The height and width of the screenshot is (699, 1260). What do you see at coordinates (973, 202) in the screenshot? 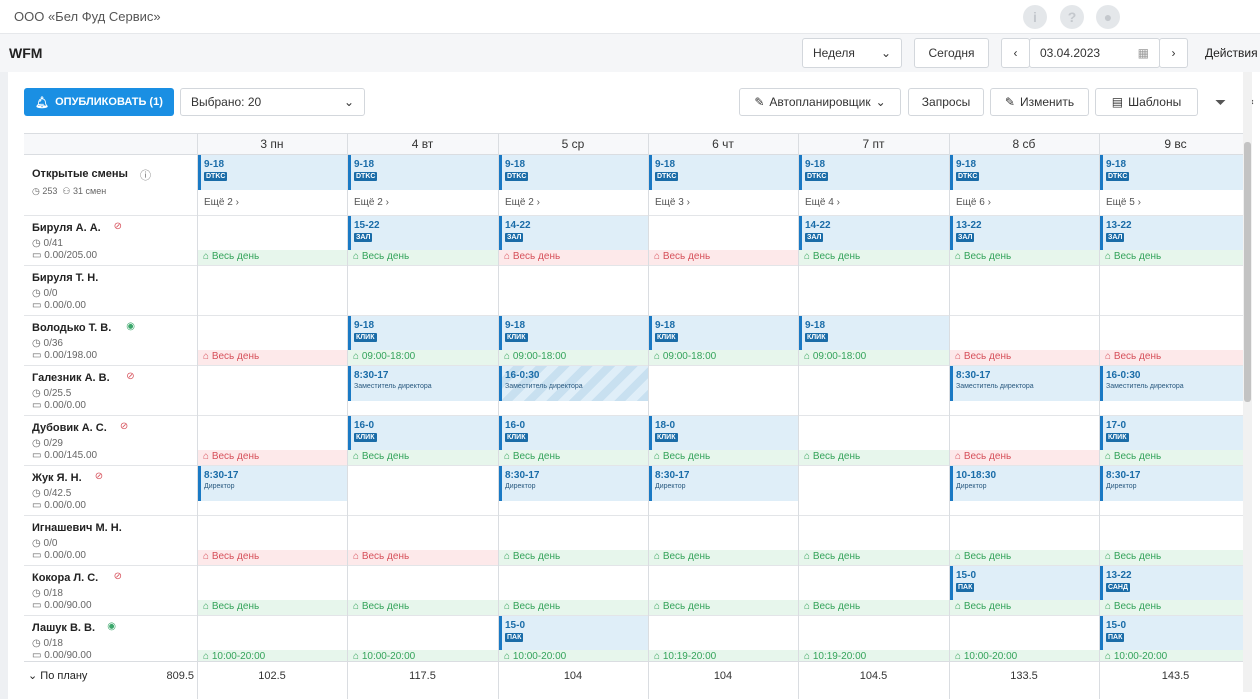
I see `more-shifts-link: Ещё 6 ›` at bounding box center [973, 202].